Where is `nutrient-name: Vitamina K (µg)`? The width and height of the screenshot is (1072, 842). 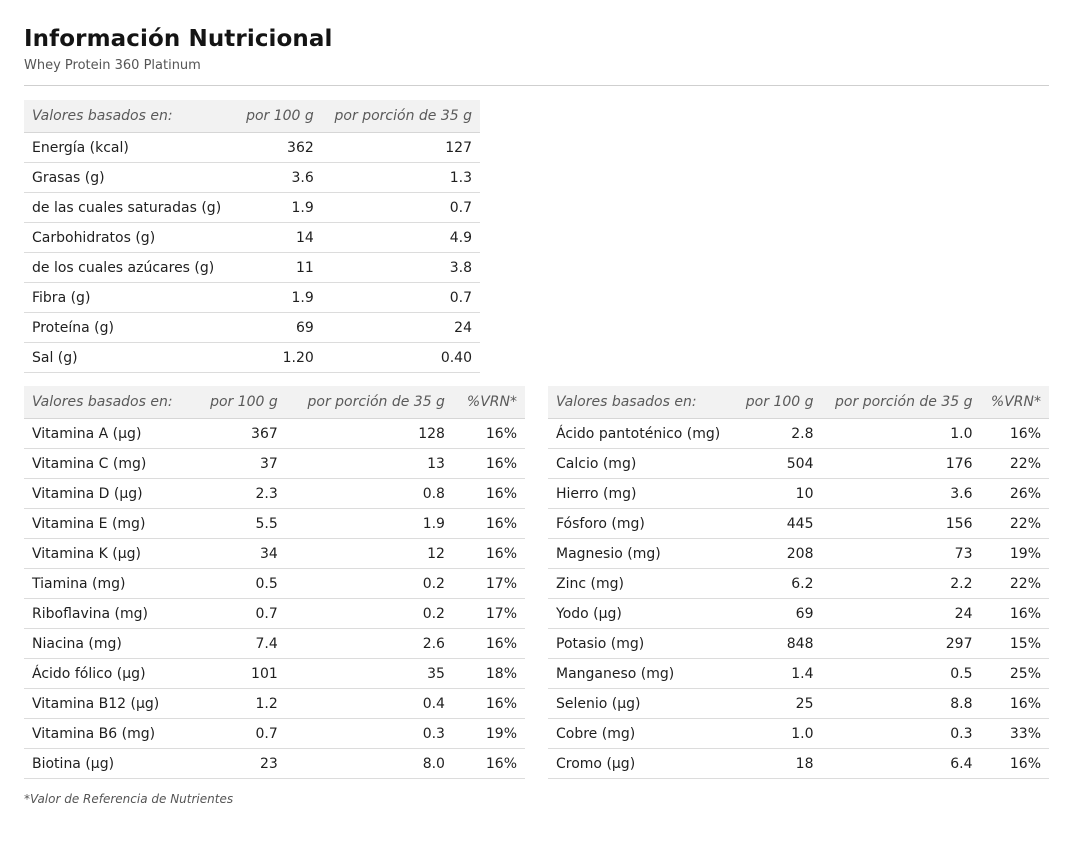 nutrient-name: Vitamina K (µg) is located at coordinates (109, 553).